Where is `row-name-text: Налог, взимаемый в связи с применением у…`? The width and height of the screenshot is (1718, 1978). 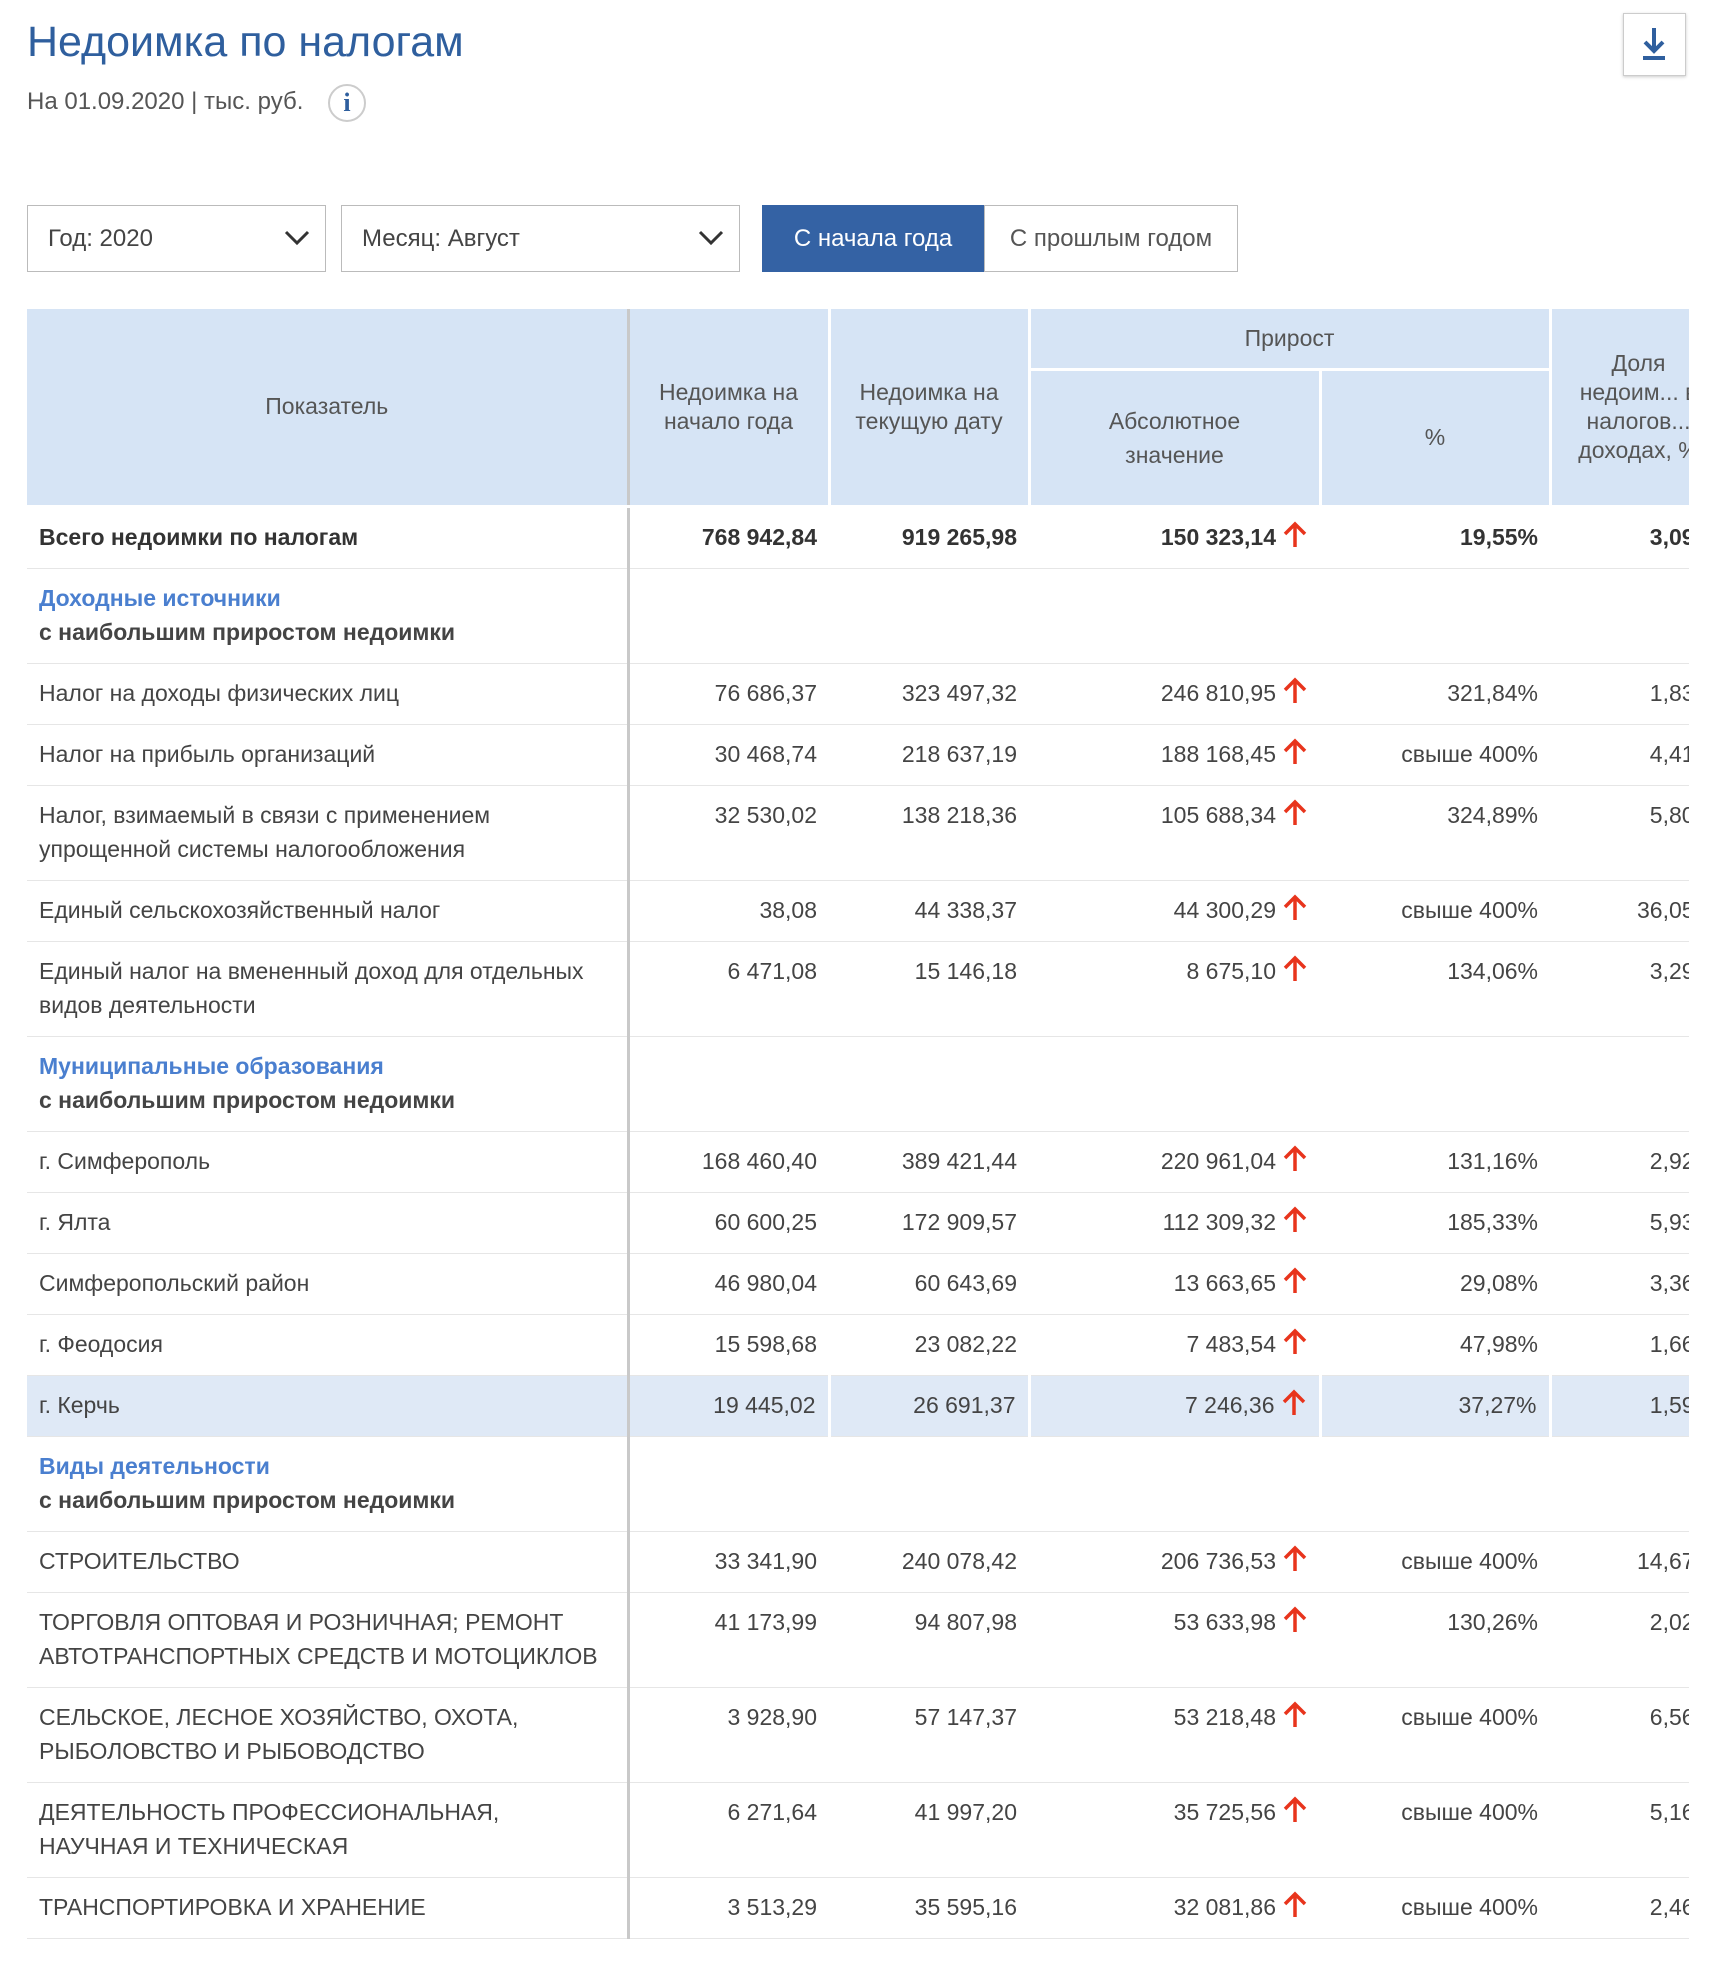 row-name-text: Налог, взимаемый в связи с применением у… is located at coordinates (265, 831).